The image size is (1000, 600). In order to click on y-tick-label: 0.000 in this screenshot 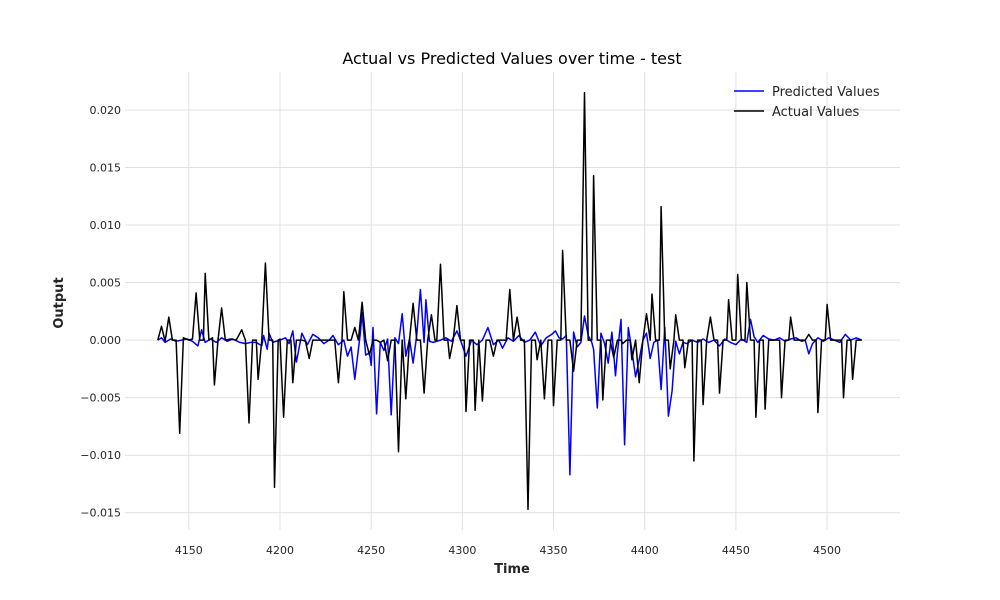, I will do `click(106, 340)`.